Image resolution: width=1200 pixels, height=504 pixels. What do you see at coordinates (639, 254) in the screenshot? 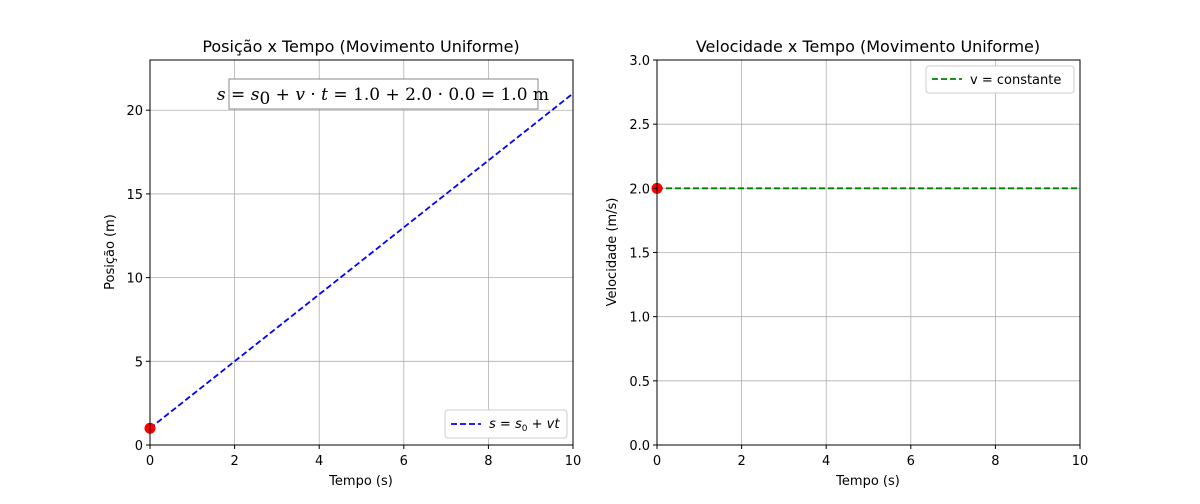
I see `y-tick-label: 1.5` at bounding box center [639, 254].